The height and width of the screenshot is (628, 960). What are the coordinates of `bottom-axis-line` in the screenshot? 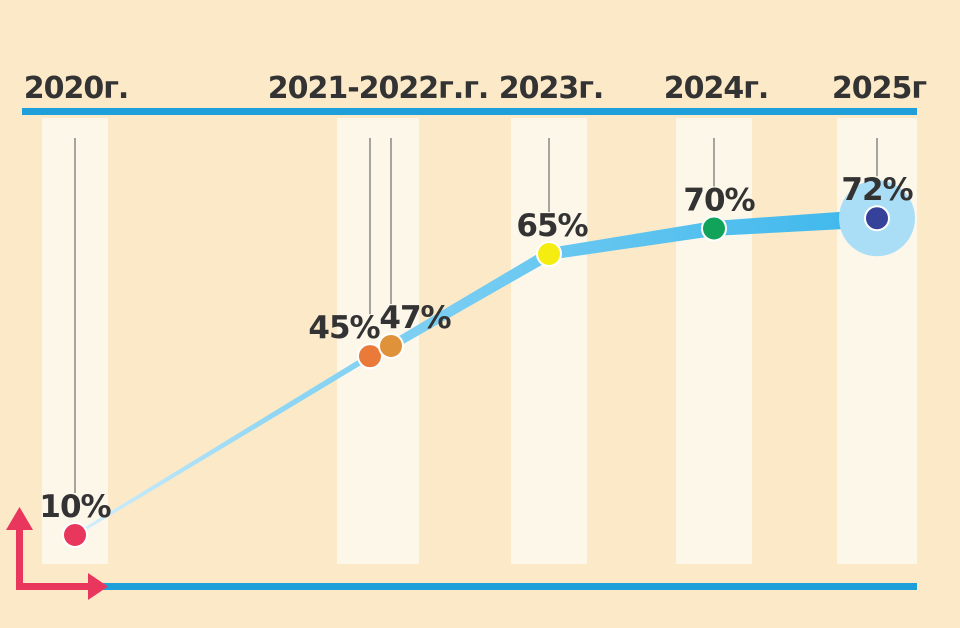 It's located at (506, 586).